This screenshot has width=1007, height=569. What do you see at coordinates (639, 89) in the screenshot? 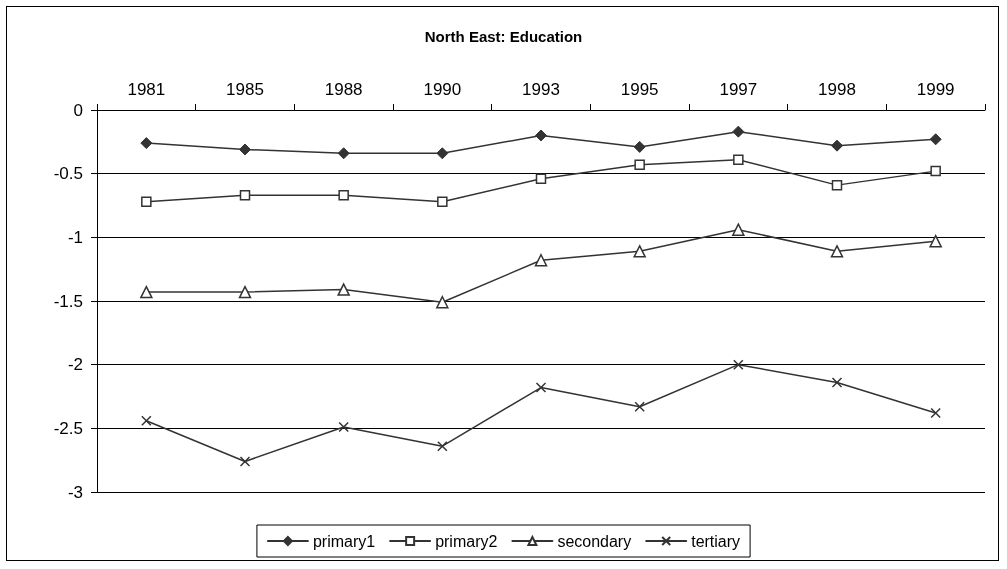
I see `x-tick-label: 1995` at bounding box center [639, 89].